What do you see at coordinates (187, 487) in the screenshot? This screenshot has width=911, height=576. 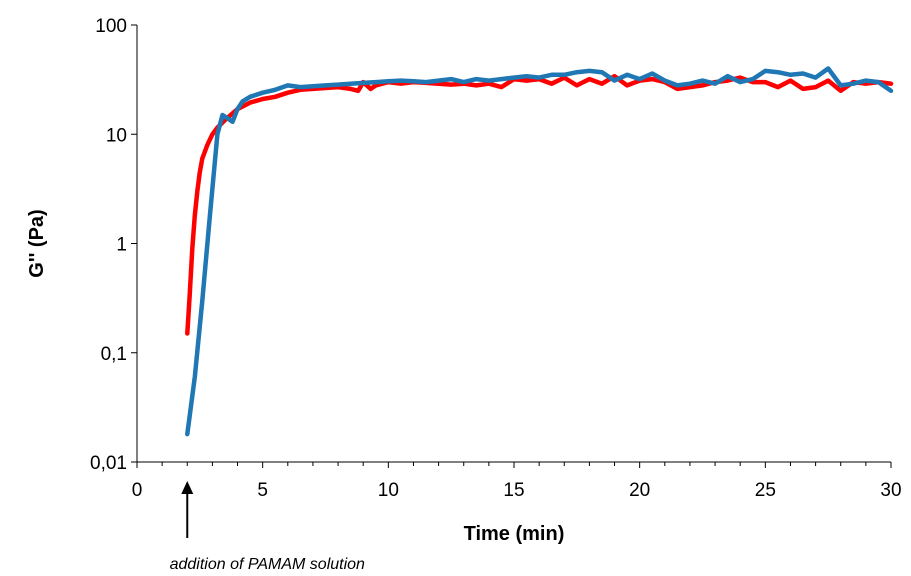 I see `annotation-arrow-head` at bounding box center [187, 487].